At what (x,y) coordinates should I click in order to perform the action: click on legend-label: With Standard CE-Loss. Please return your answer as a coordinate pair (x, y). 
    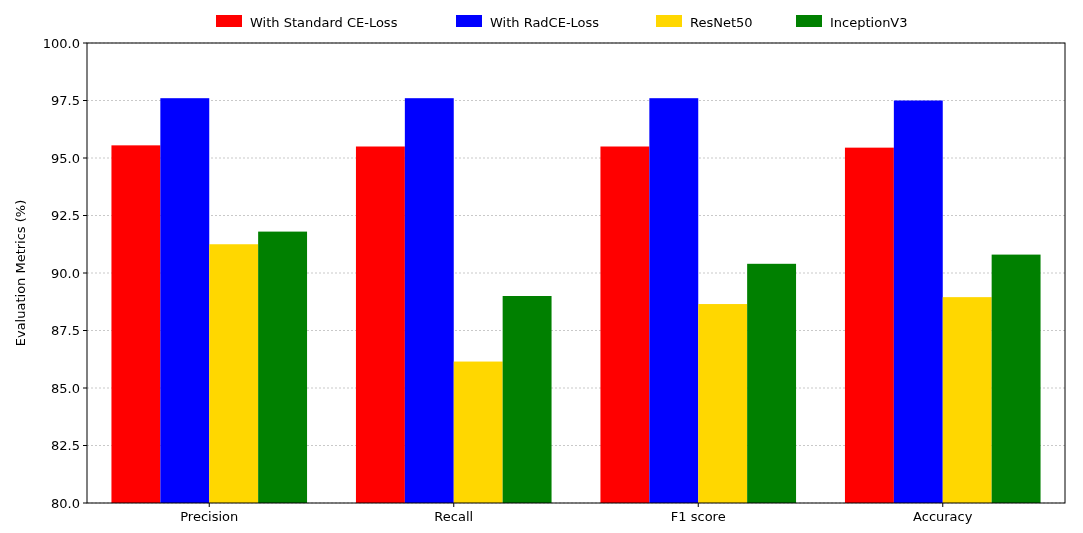
    Looking at the image, I should click on (324, 22).